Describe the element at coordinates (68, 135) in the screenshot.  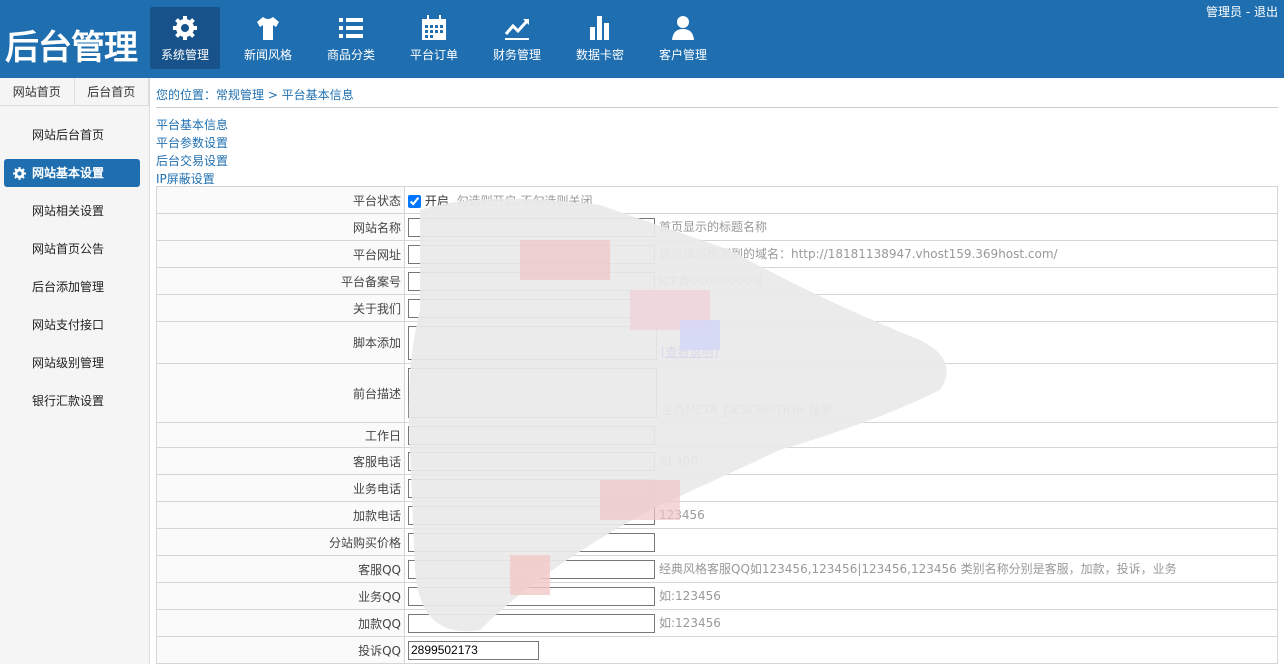
I see `sidebar-item-label: 网站后台首页` at that location.